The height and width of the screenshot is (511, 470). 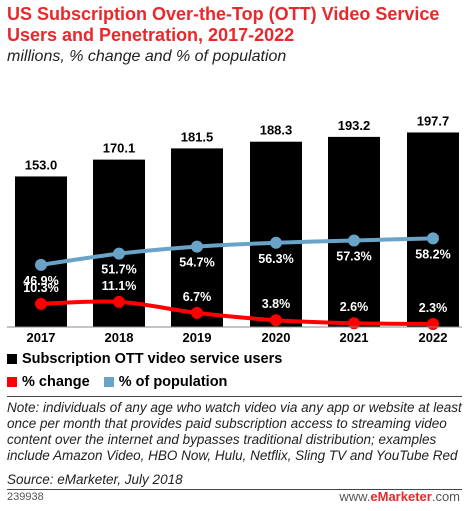 What do you see at coordinates (12, 359) in the screenshot?
I see `legend-swatch-users` at bounding box center [12, 359].